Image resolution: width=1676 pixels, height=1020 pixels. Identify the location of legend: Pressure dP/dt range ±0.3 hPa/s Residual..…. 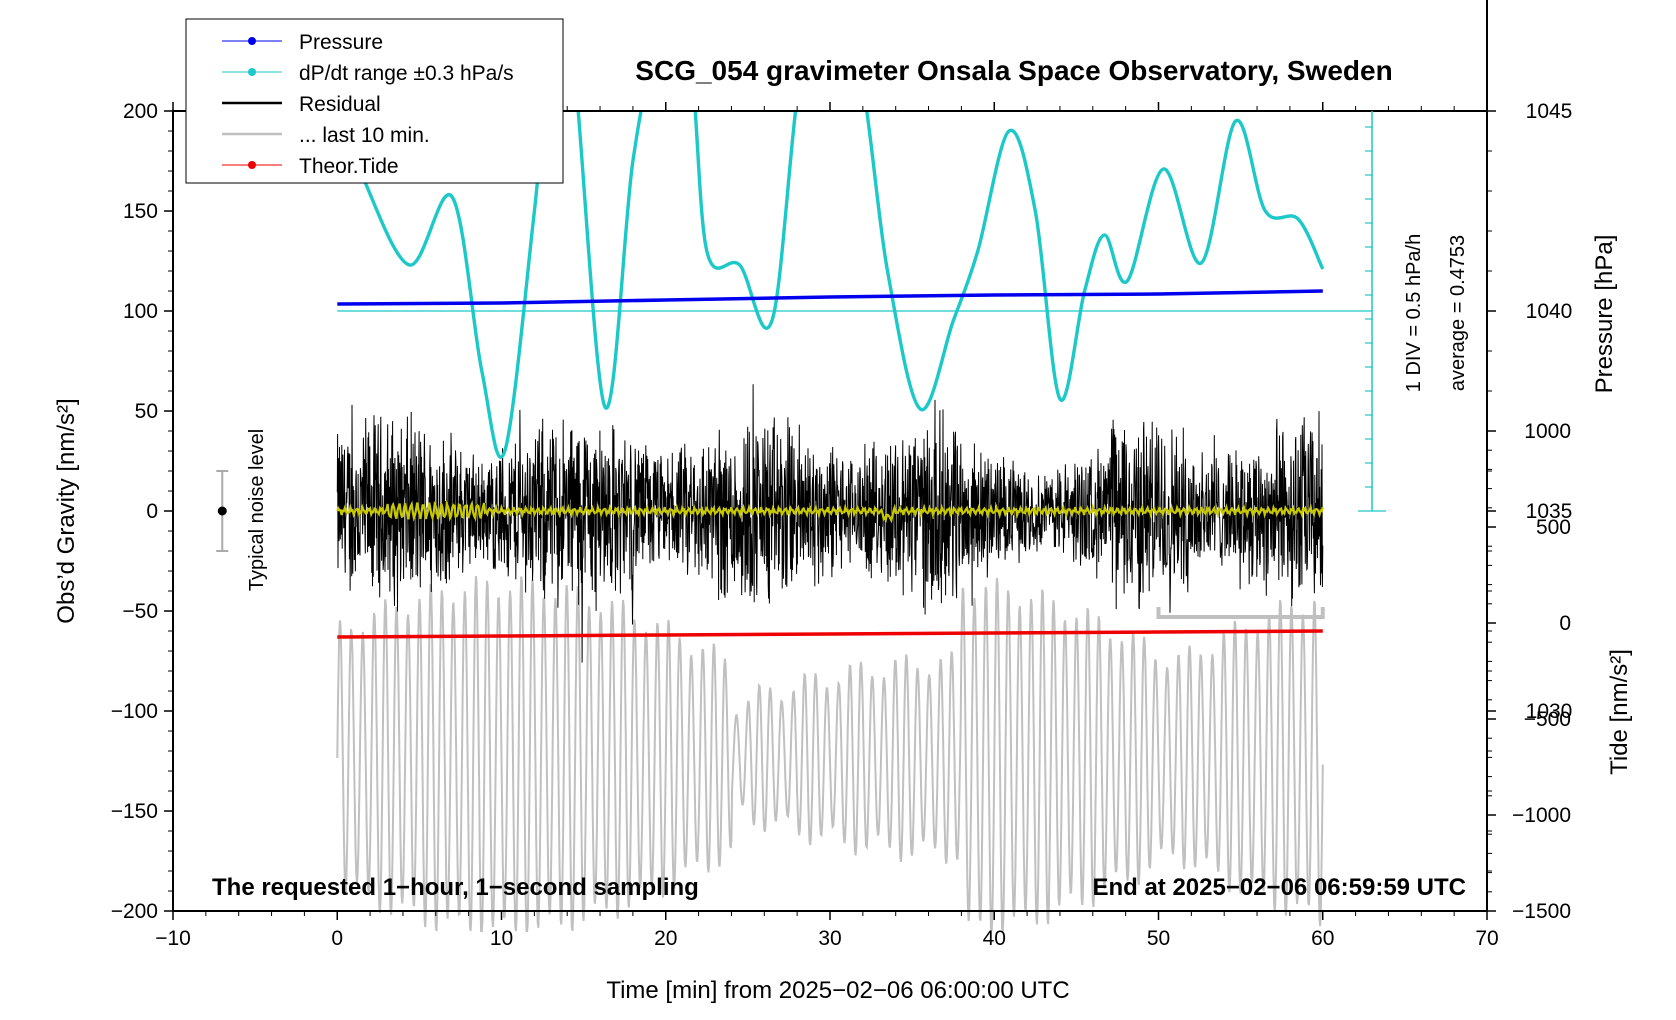
(374, 101).